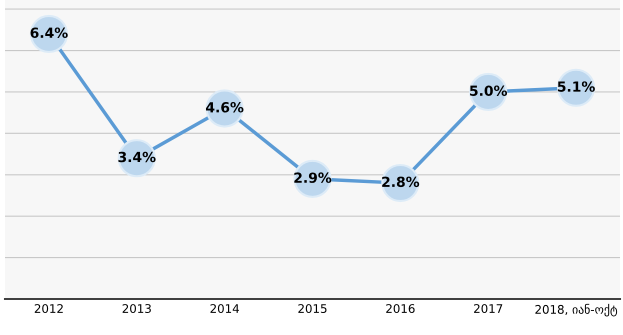 This screenshot has height=335, width=623. I want to click on x-tick-label: 2013, so click(136, 308).